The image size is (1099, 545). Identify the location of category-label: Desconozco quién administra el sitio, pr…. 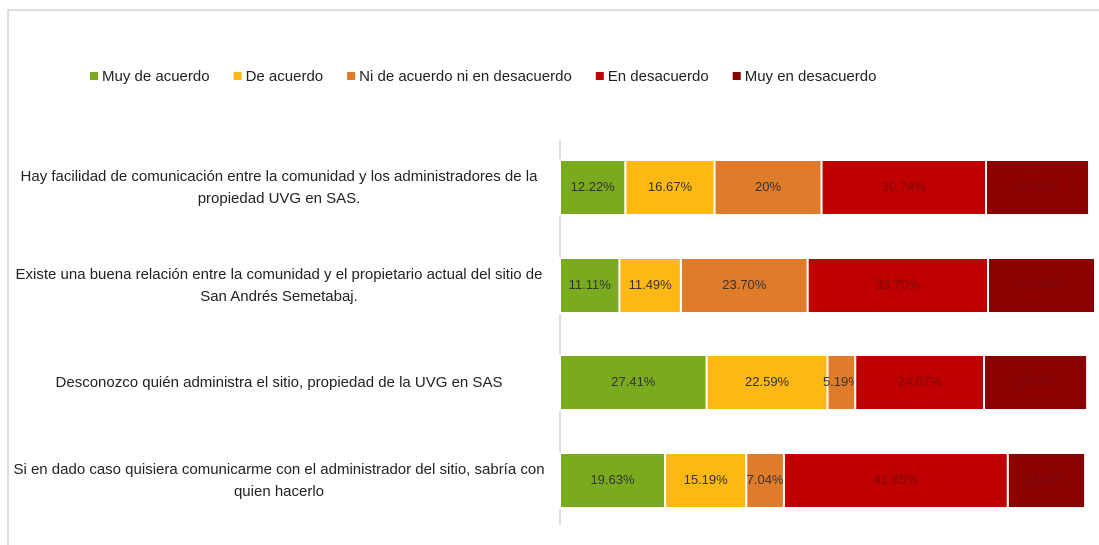
(279, 382).